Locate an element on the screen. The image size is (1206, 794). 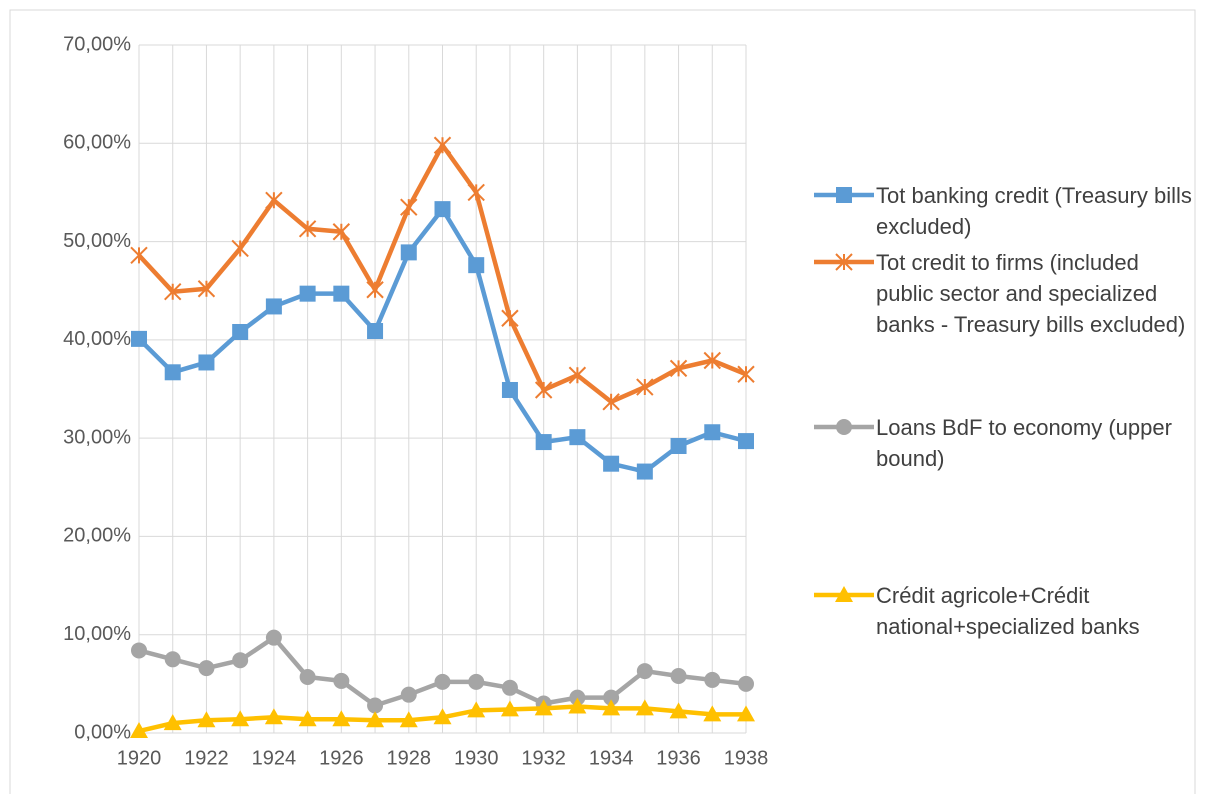
y-tick-label: 0,00% is located at coordinates (102, 732).